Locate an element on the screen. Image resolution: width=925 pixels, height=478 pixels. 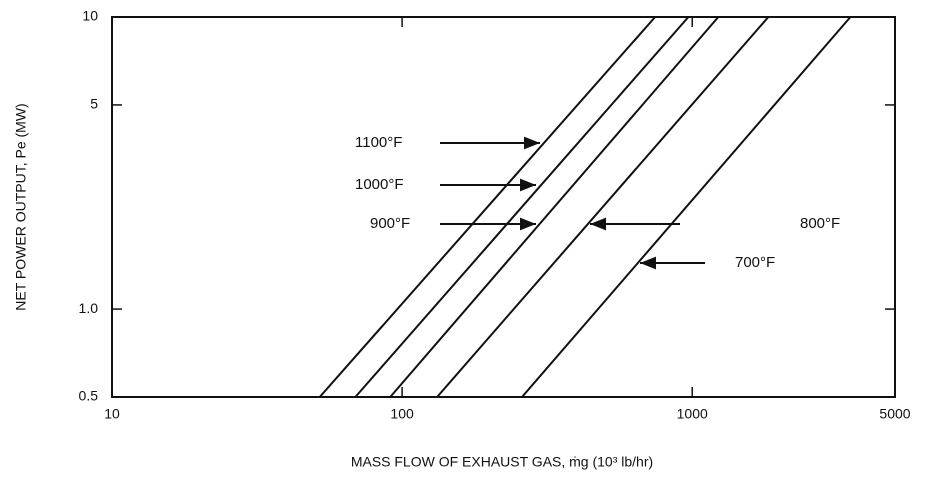
y-axis-label: NET POWER OUTPUT, Pe (MW) is located at coordinates (21, 206).